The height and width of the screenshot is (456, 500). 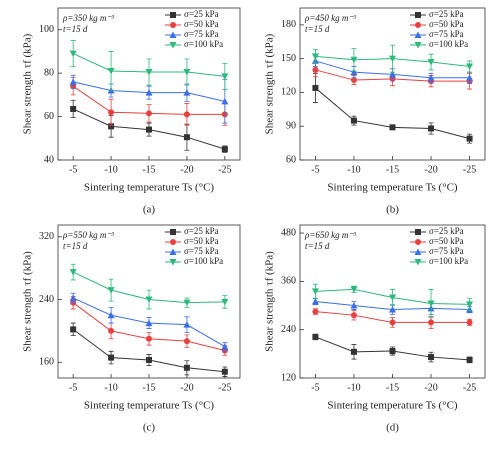 What do you see at coordinates (330, 235) in the screenshot?
I see `annotation: ρ=650 kg m⁻³` at bounding box center [330, 235].